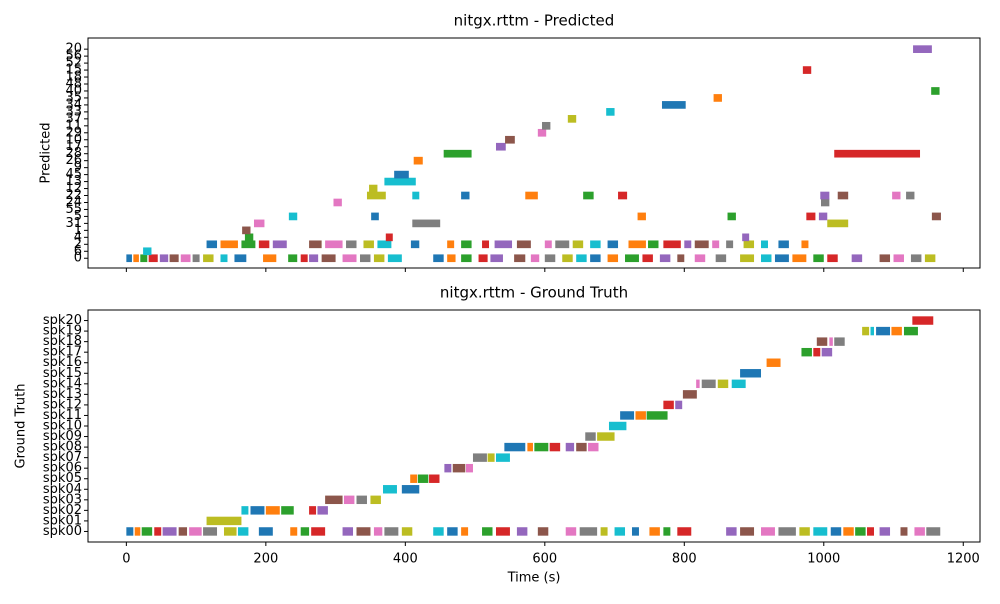  What do you see at coordinates (78, 230) in the screenshot?
I see `y-tick-label: 1` at bounding box center [78, 230].